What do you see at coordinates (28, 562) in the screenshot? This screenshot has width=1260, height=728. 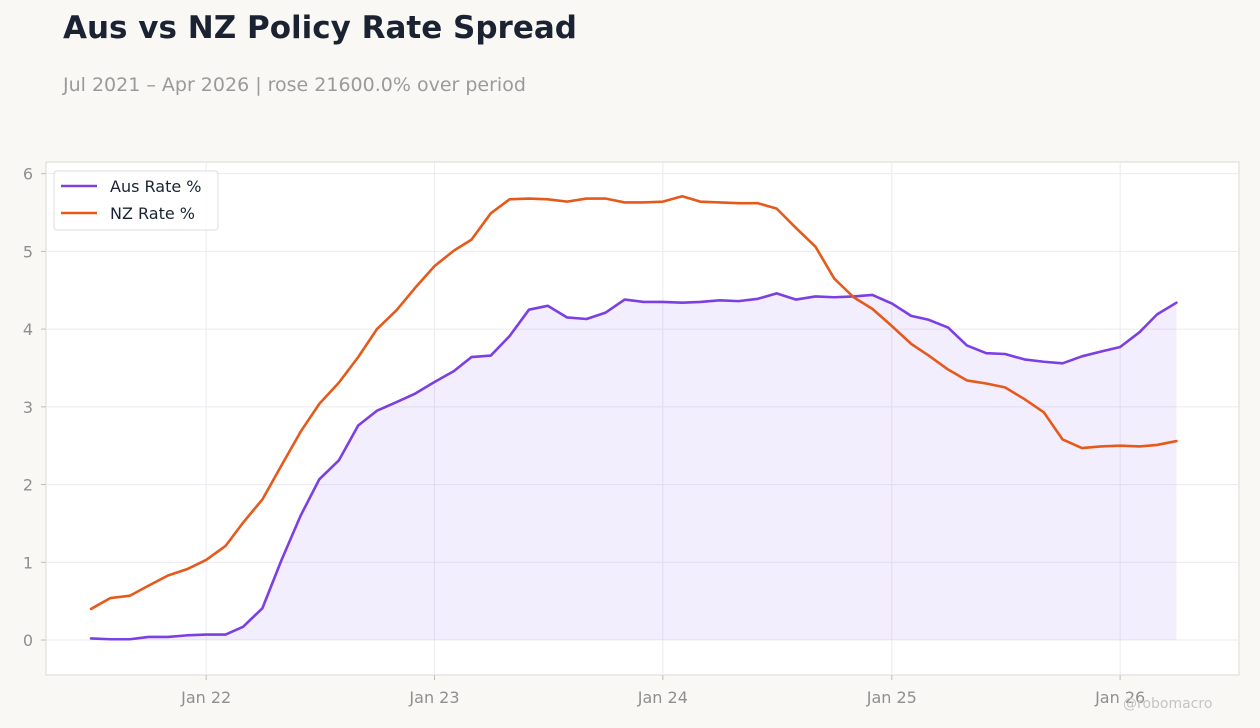 I see `y-tick-label: 1` at bounding box center [28, 562].